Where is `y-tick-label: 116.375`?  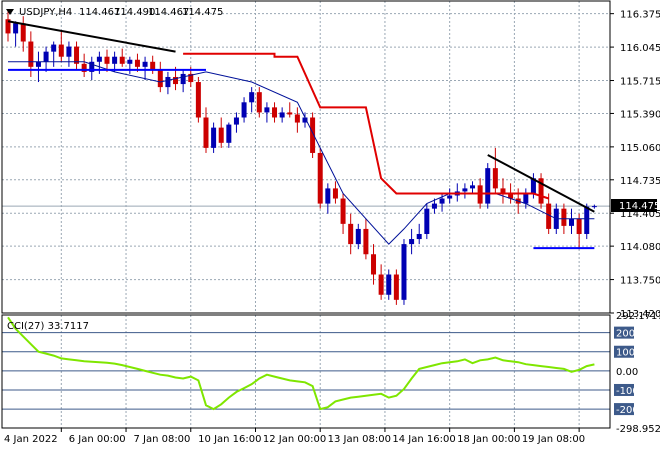
y-tick-label: 116.375 is located at coordinates (640, 15).